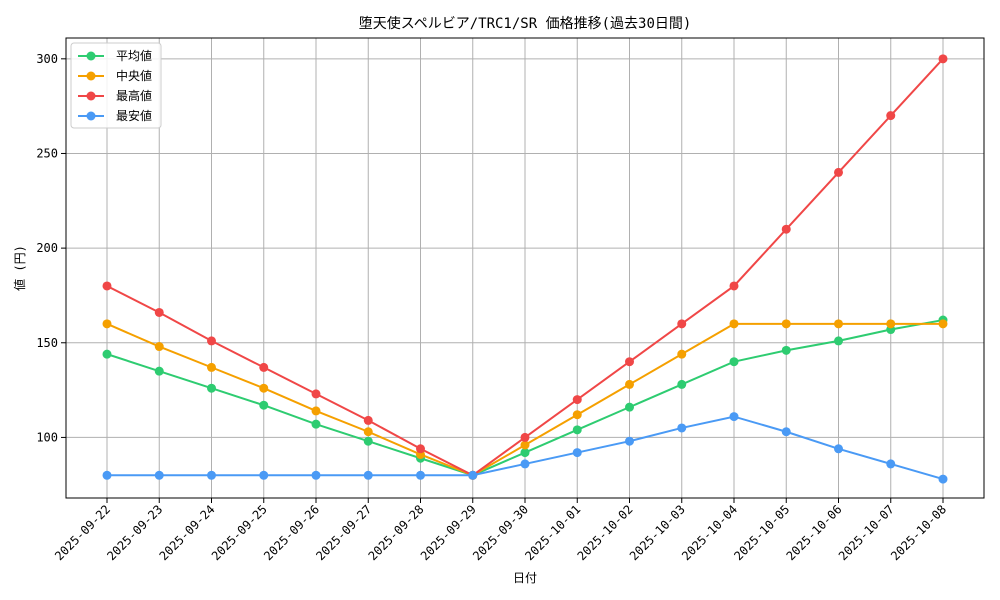 The width and height of the screenshot is (1000, 600). I want to click on y-tick-label: 100, so click(47, 437).